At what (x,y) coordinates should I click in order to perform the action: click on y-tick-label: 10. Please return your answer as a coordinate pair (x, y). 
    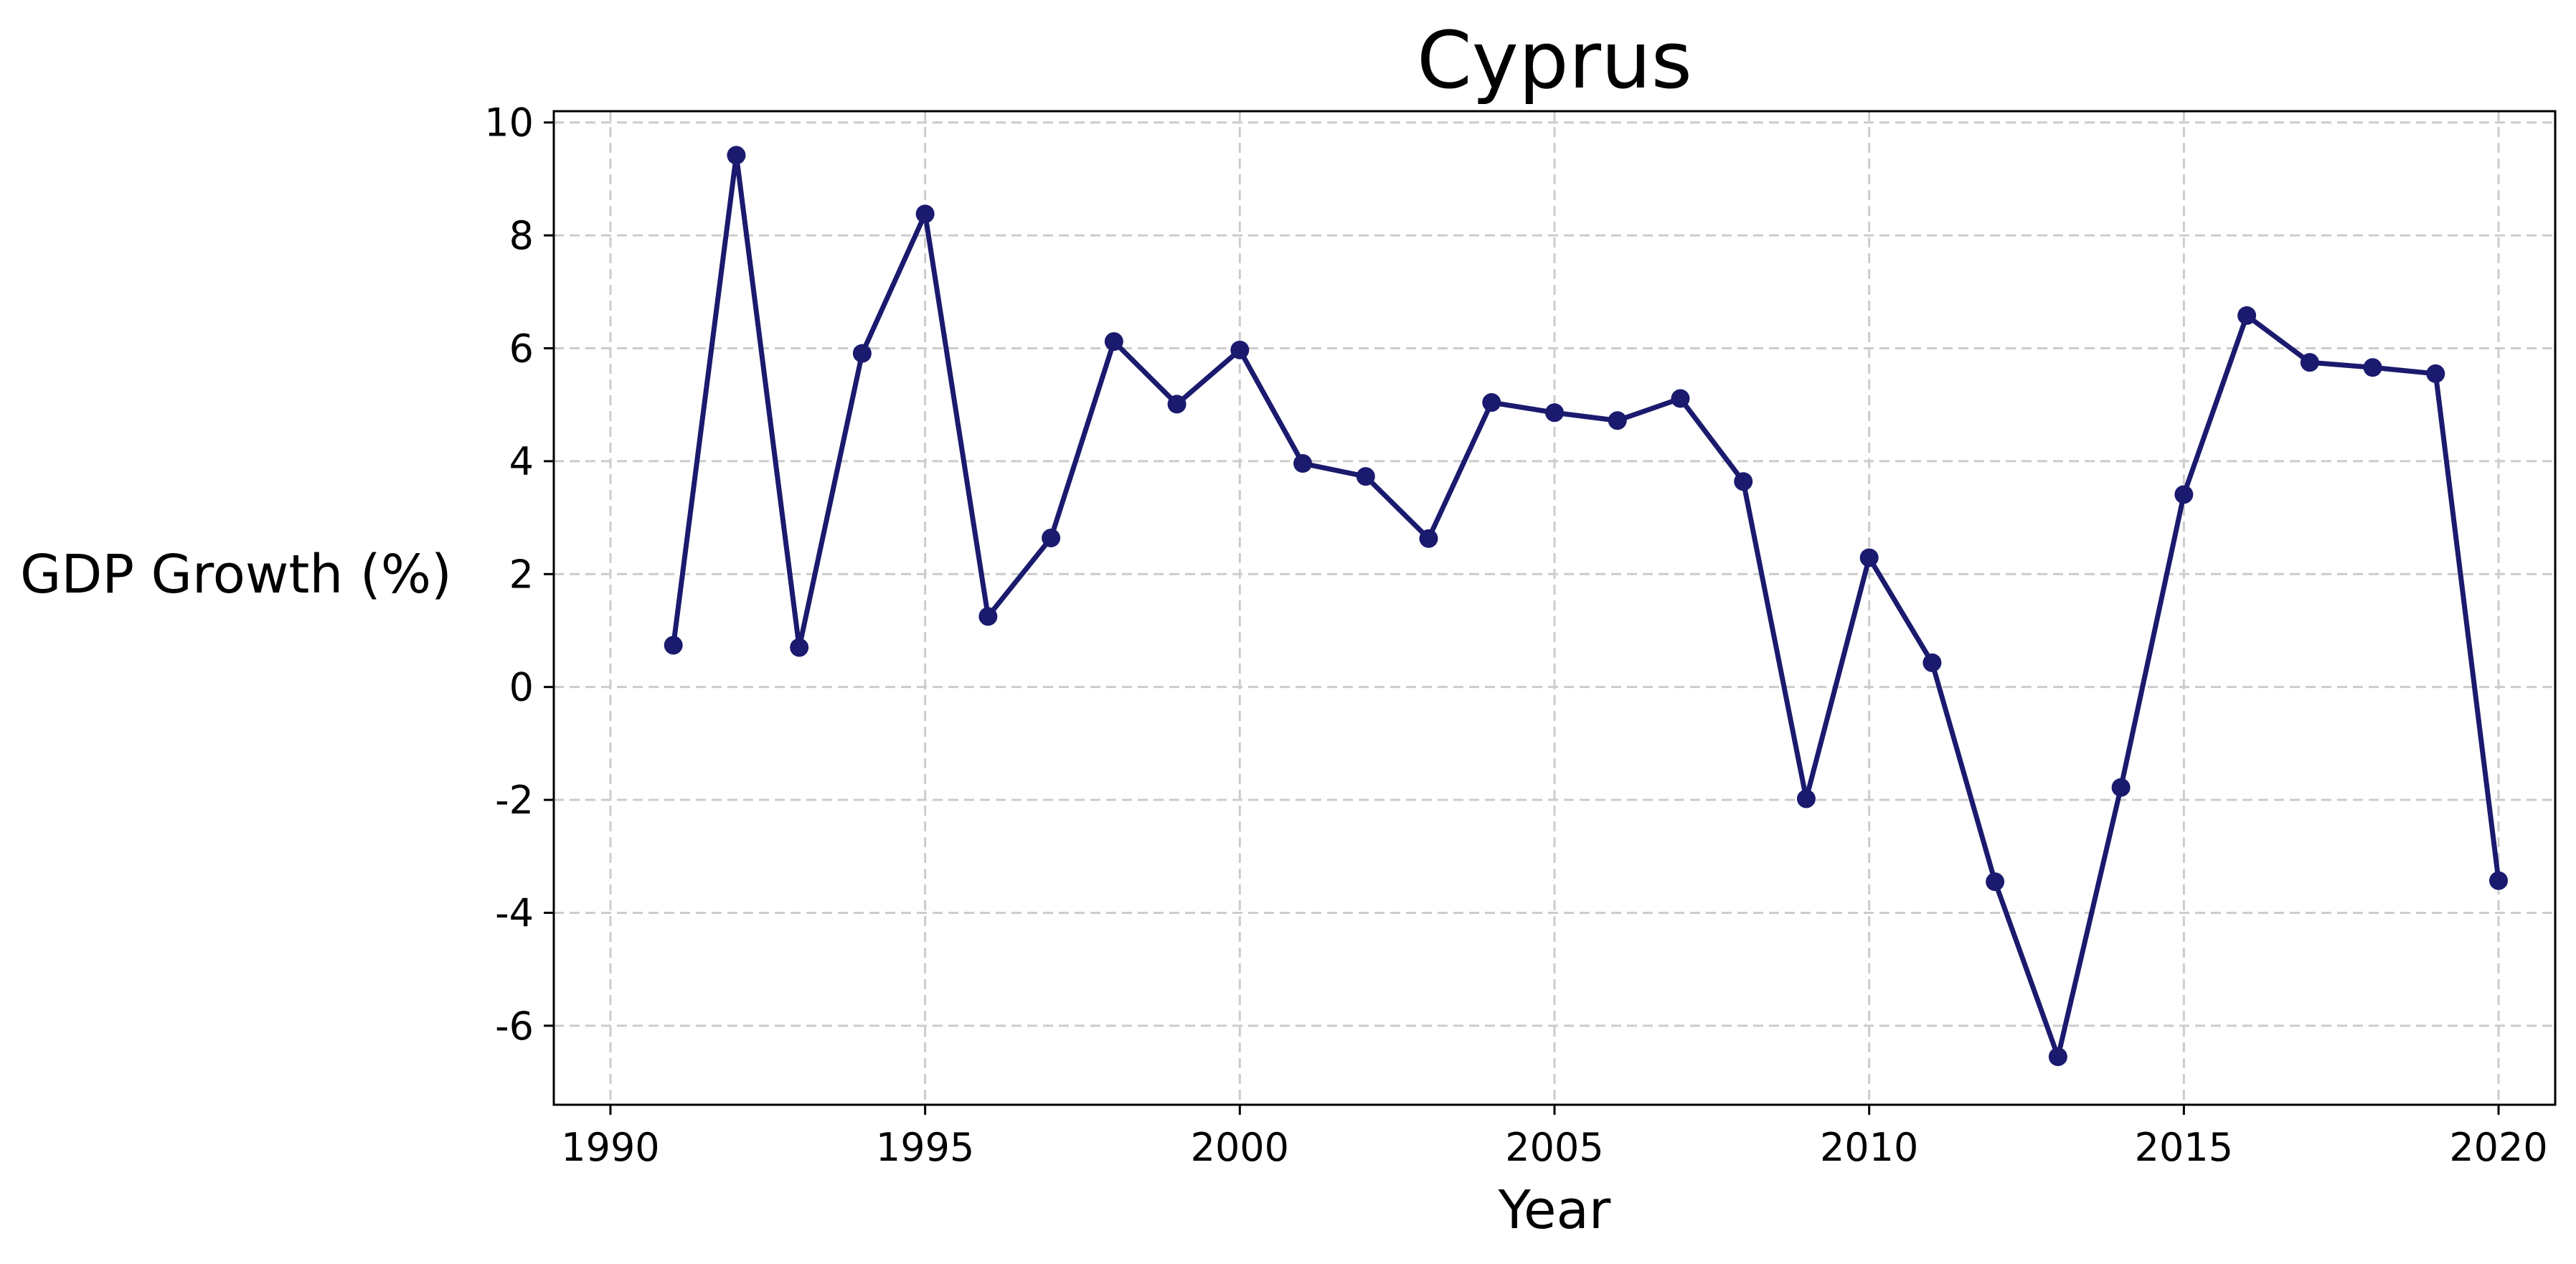
    Looking at the image, I should click on (509, 123).